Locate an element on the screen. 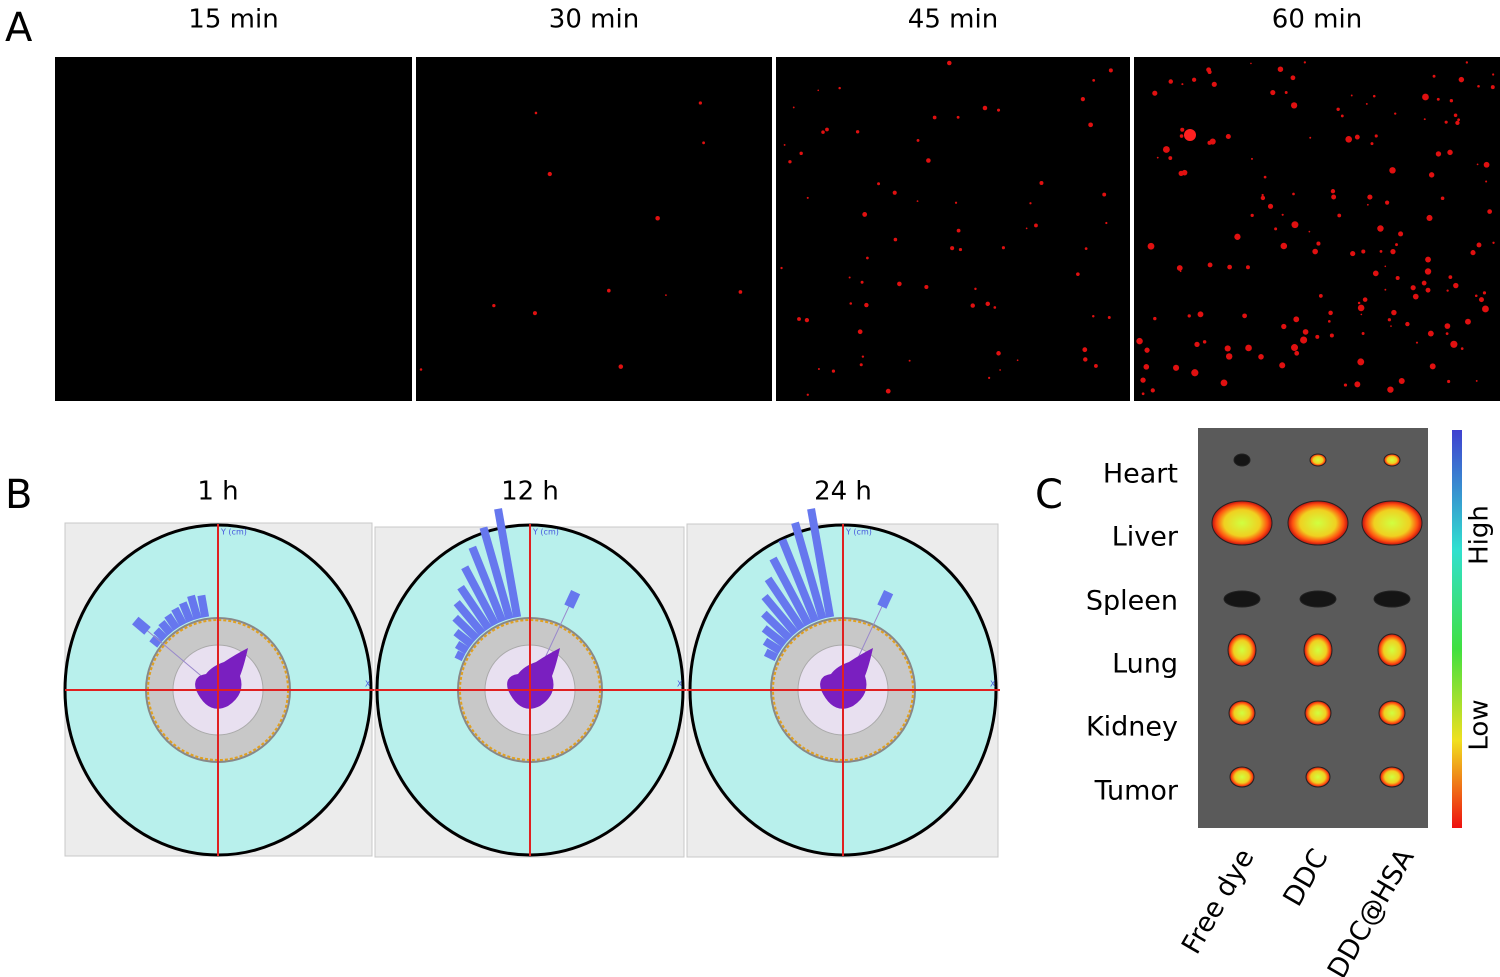  axis-label: X is located at coordinates (368, 684).